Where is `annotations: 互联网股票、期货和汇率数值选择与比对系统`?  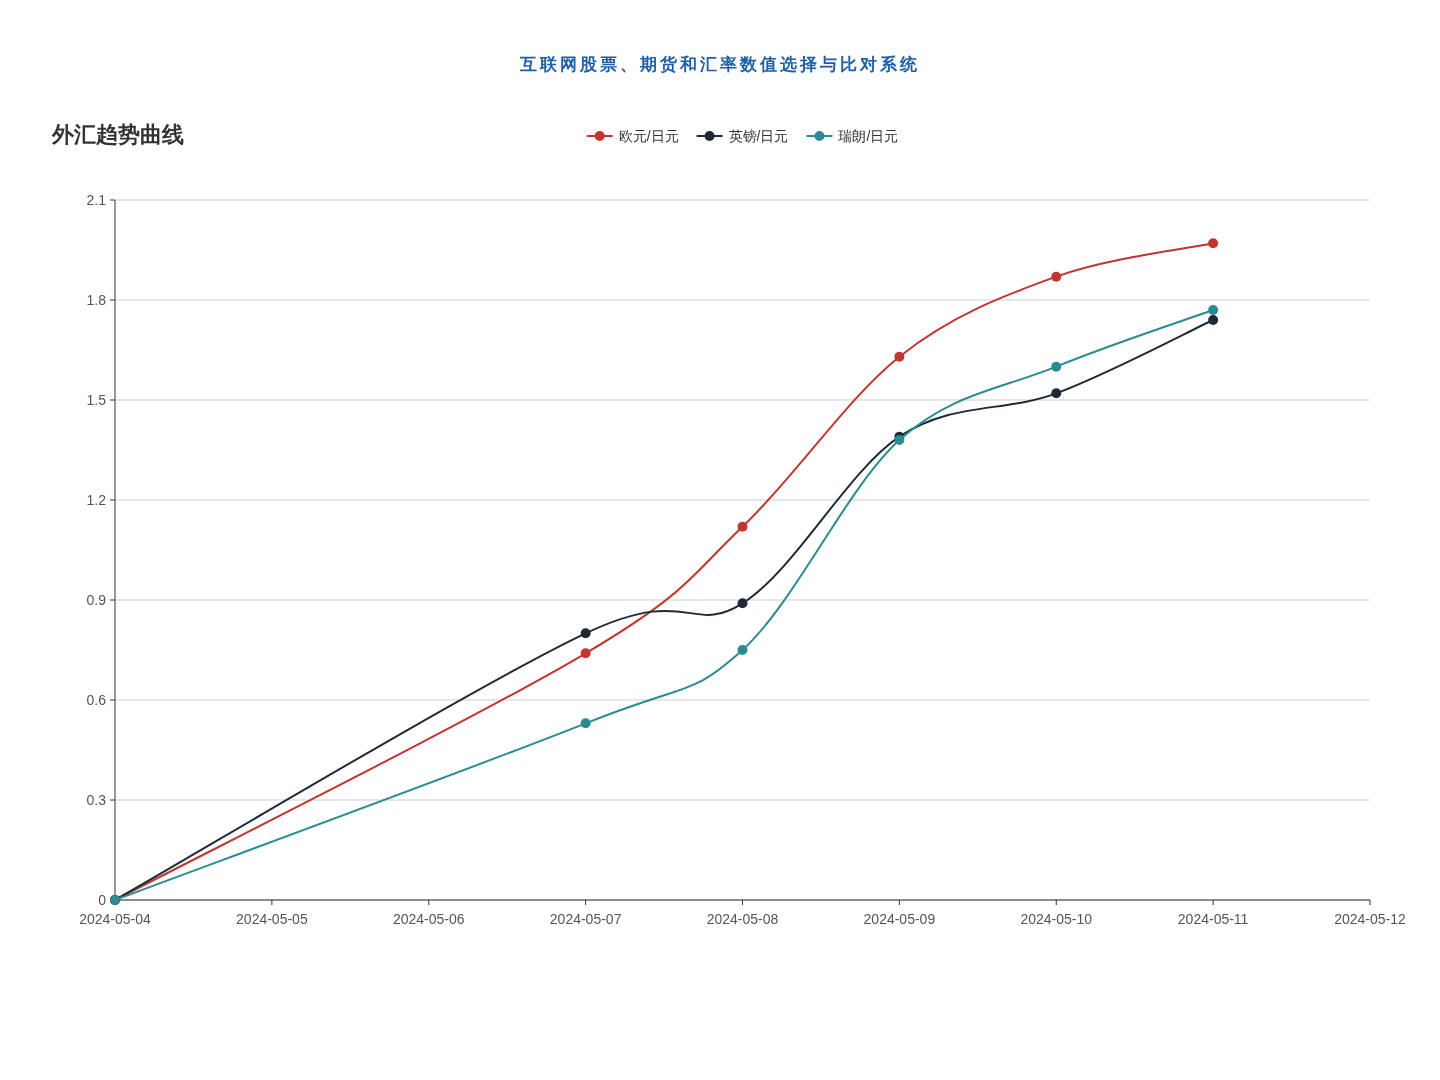 annotations: 互联网股票、期货和汇率数值选择与比对系统 is located at coordinates (720, 64).